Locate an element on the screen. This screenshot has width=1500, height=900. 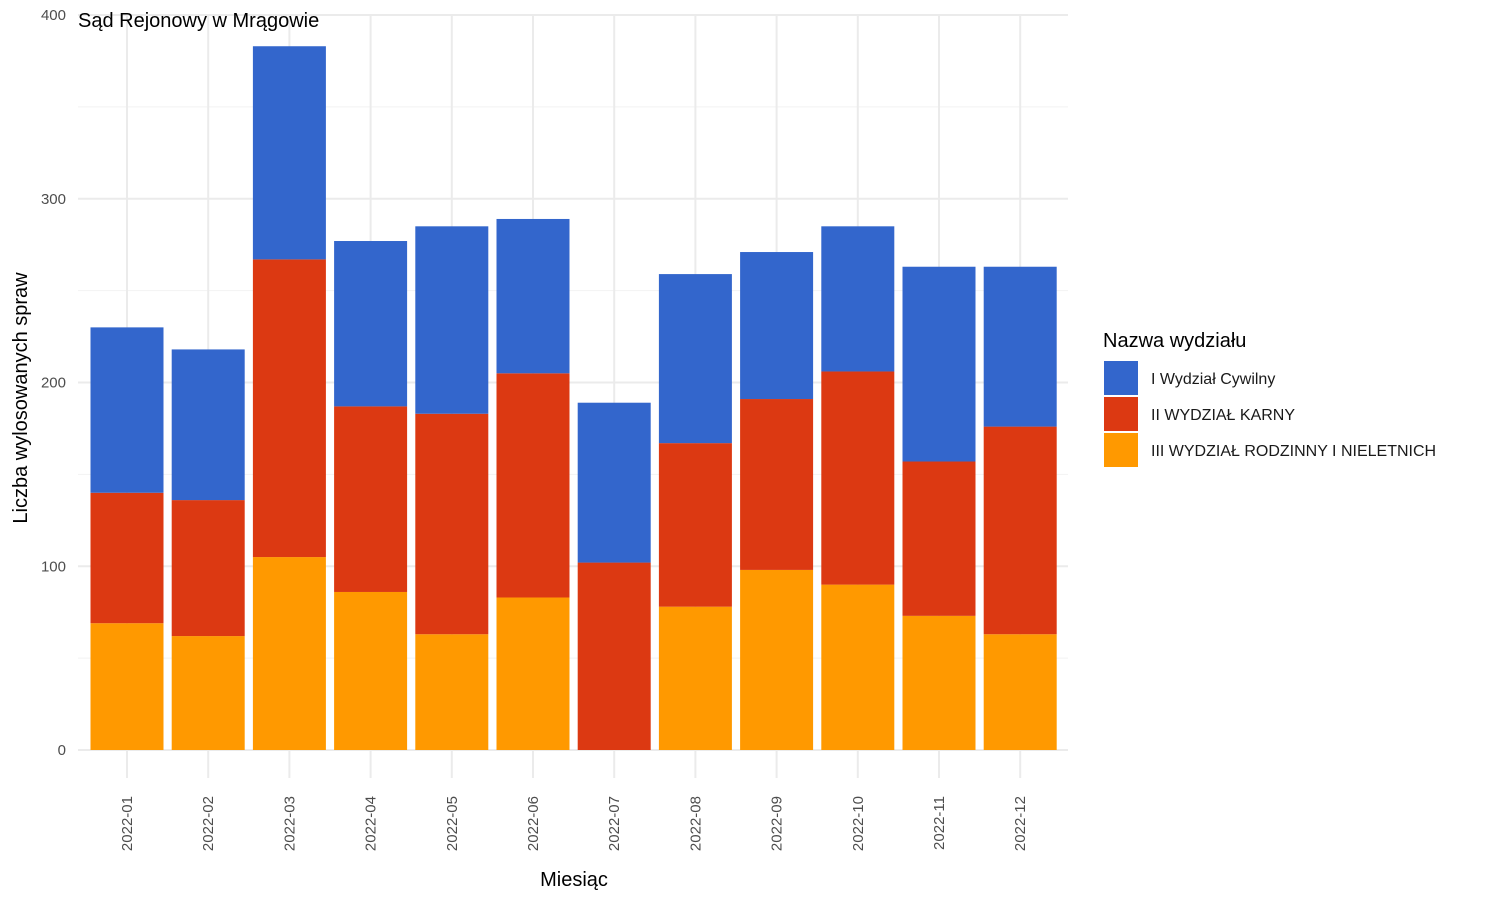
x-tick-label: 2022-08 is located at coordinates (695, 823).